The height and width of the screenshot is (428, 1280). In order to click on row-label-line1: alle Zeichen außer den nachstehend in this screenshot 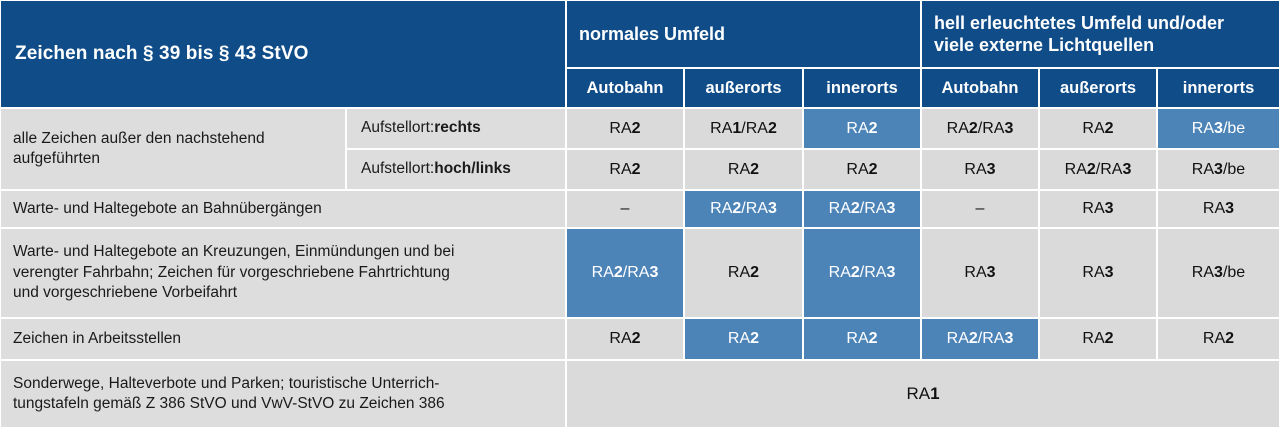, I will do `click(139, 138)`.